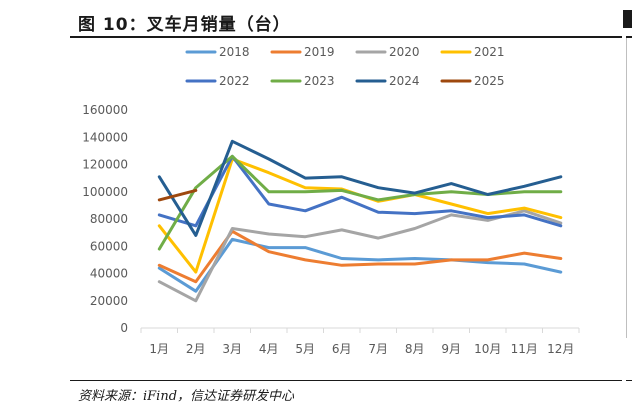 This screenshot has height=411, width=632. What do you see at coordinates (524, 349) in the screenshot?
I see `x-tick-label: 11月` at bounding box center [524, 349].